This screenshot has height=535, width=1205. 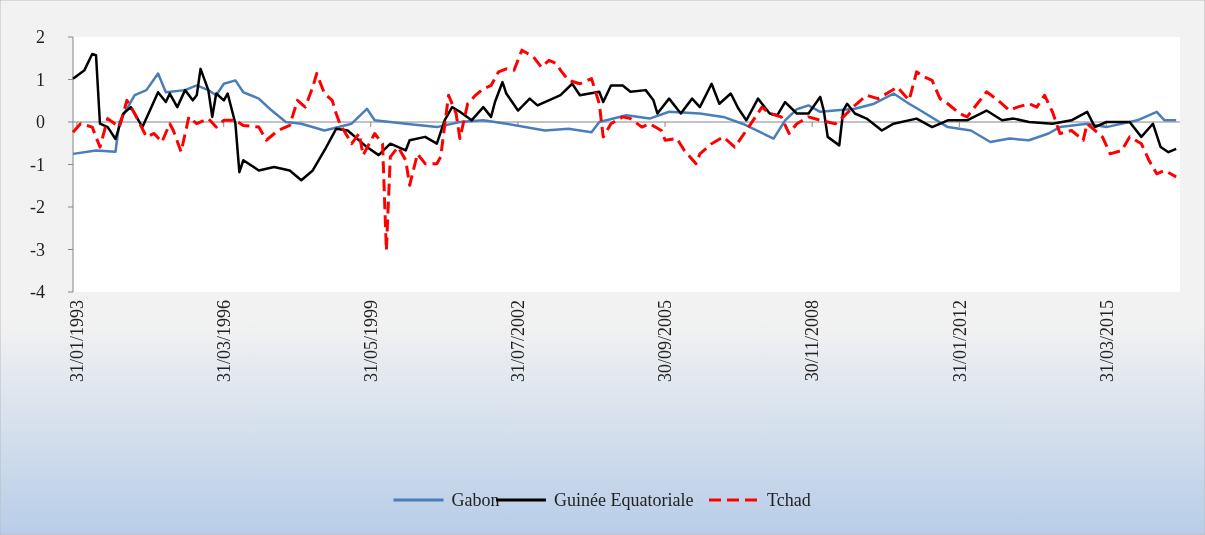 What do you see at coordinates (224, 341) in the screenshot?
I see `x-tick-label: 31/03/1996` at bounding box center [224, 341].